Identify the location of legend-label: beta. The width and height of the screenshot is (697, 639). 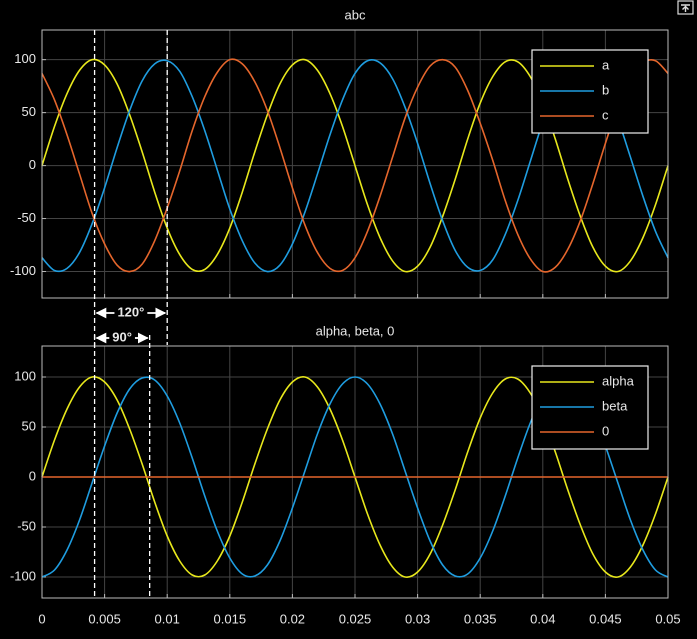
(615, 405).